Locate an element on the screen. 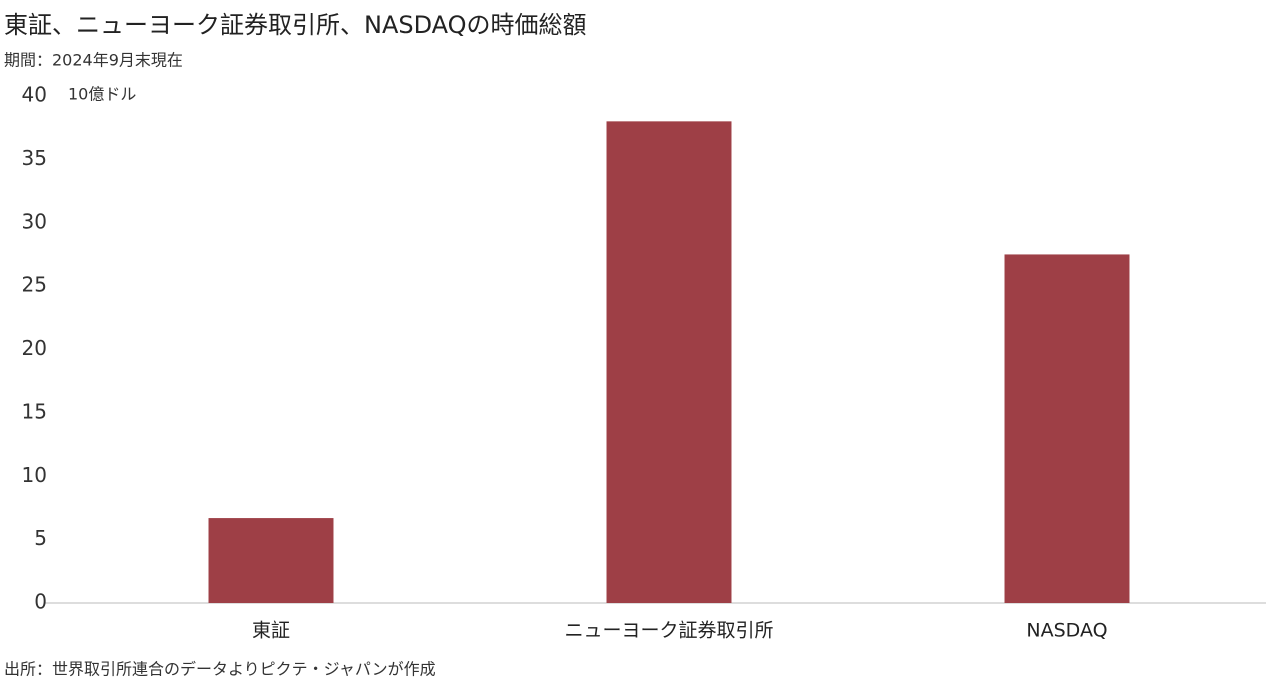 Image resolution: width=1275 pixels, height=687 pixels. x-tick-label: 東証 is located at coordinates (271, 631).